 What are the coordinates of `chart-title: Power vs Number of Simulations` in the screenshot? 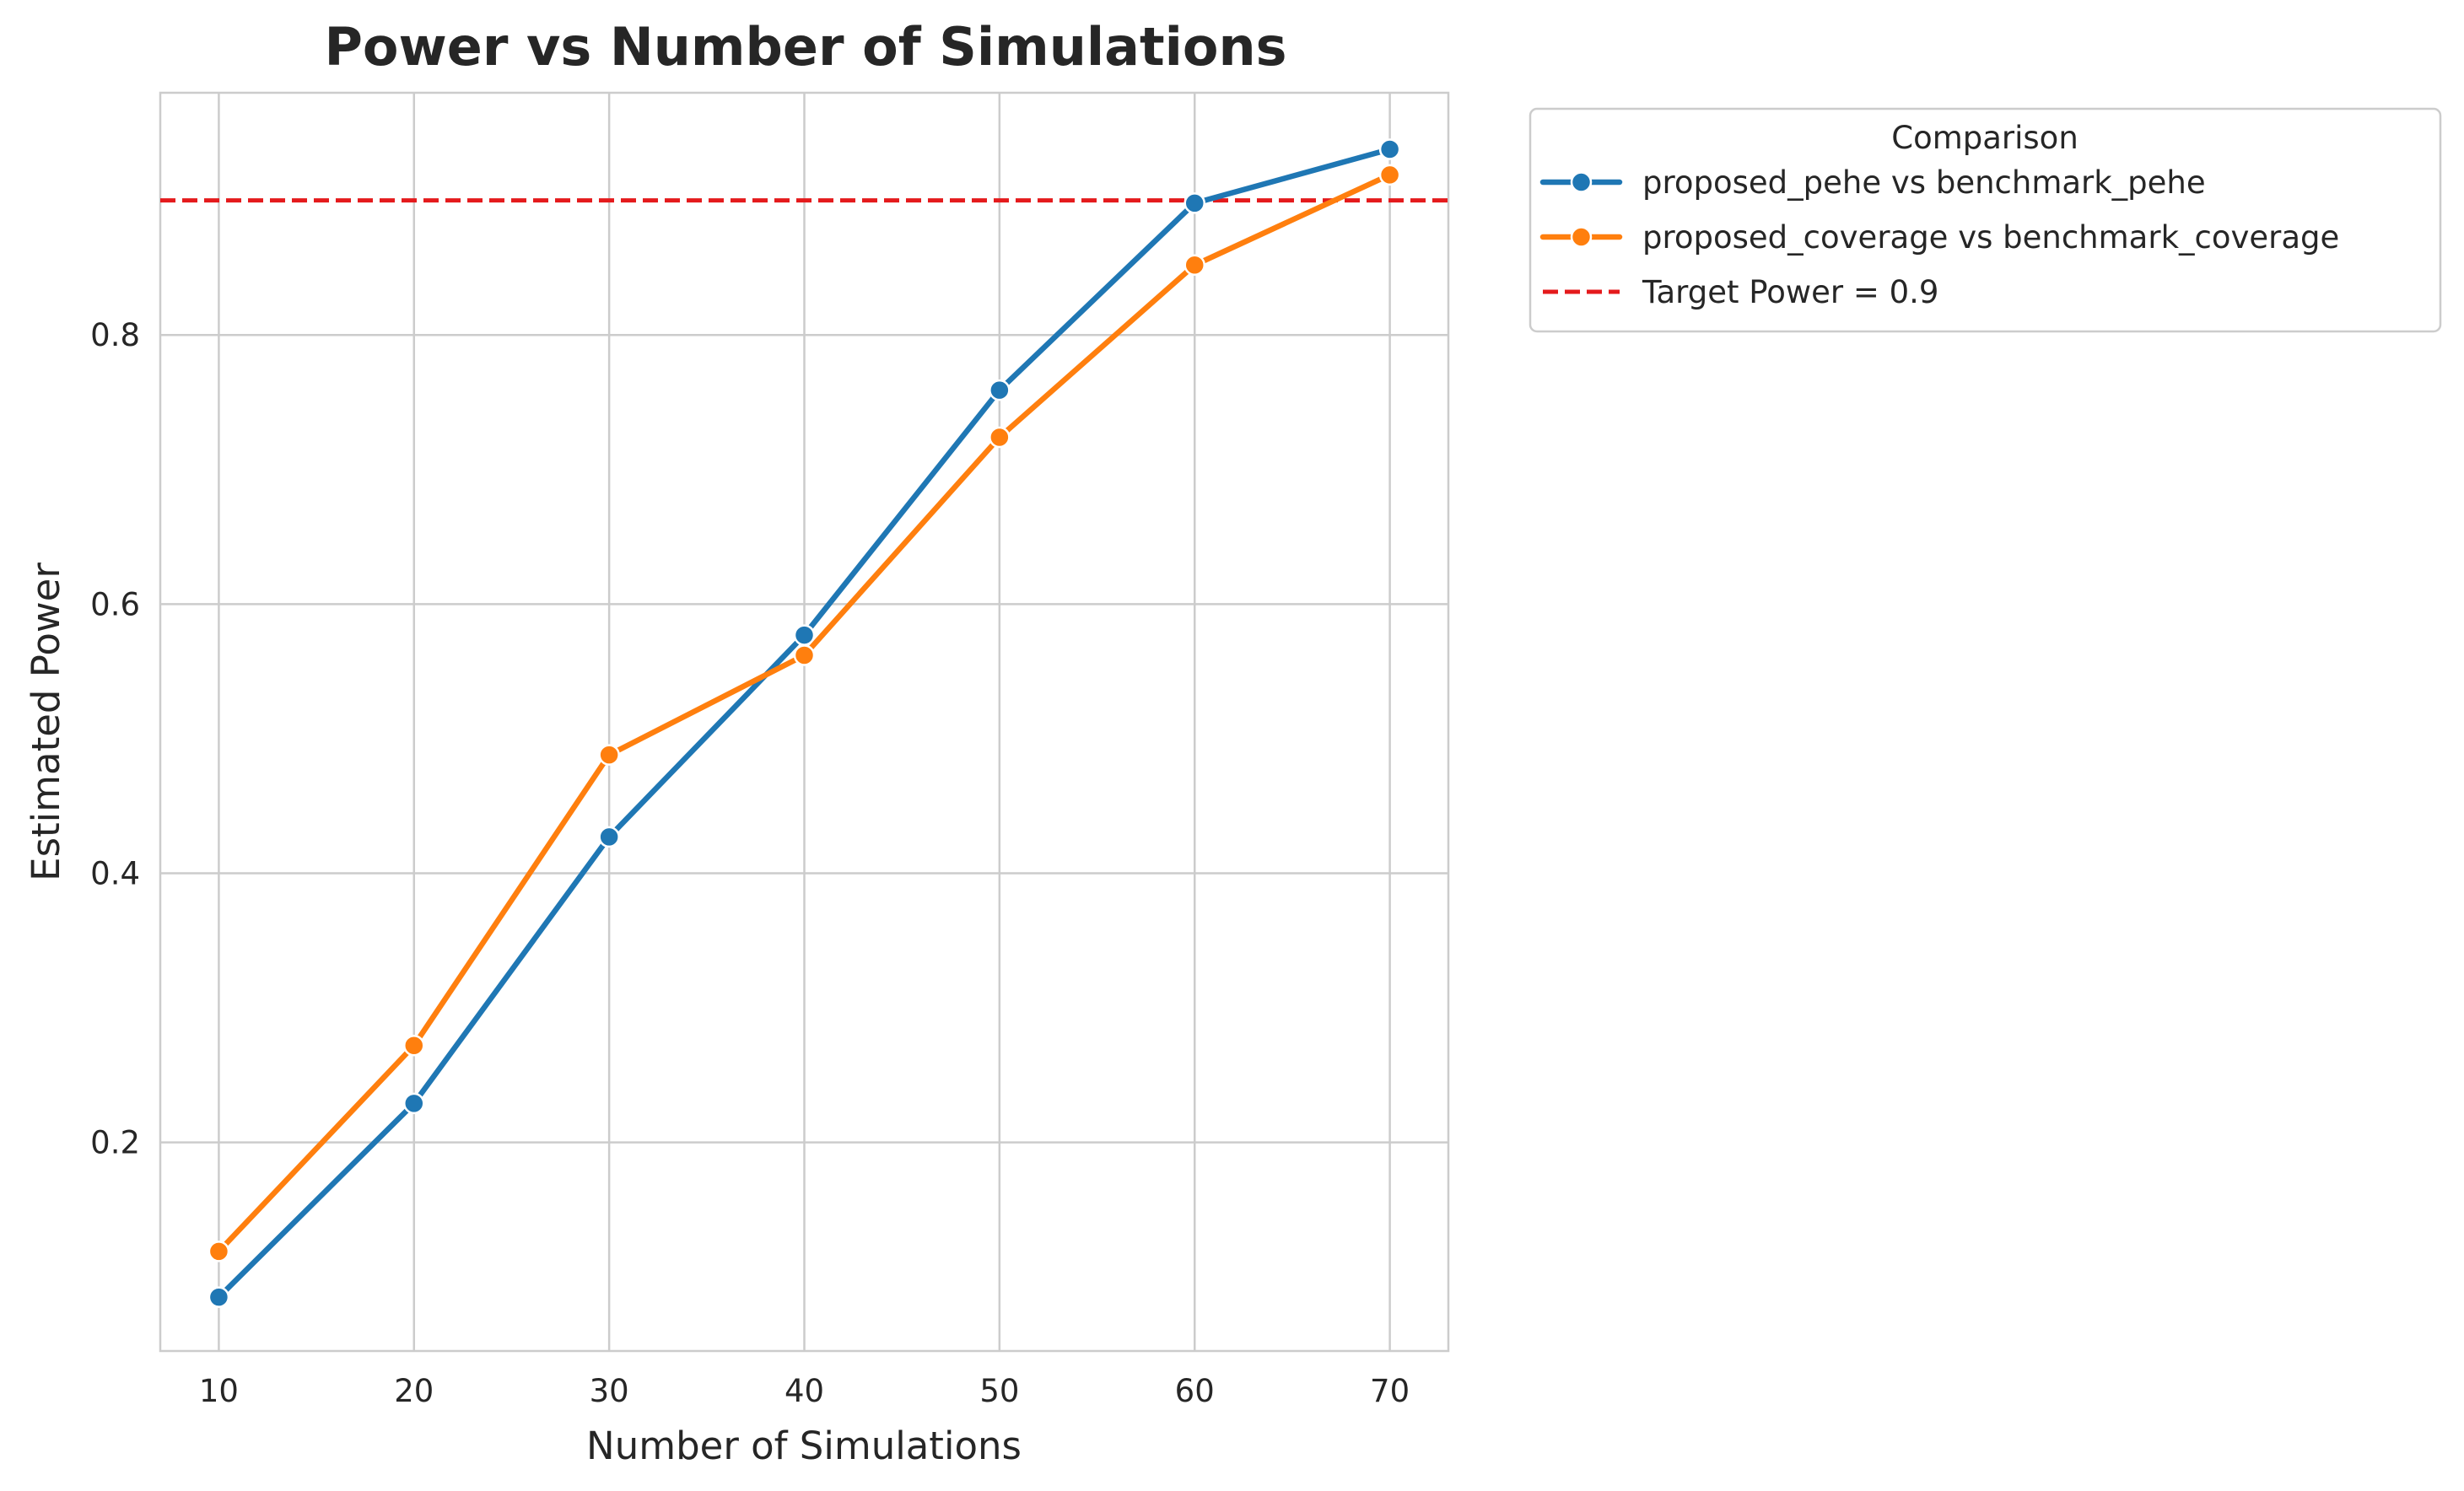 It's located at (805, 47).